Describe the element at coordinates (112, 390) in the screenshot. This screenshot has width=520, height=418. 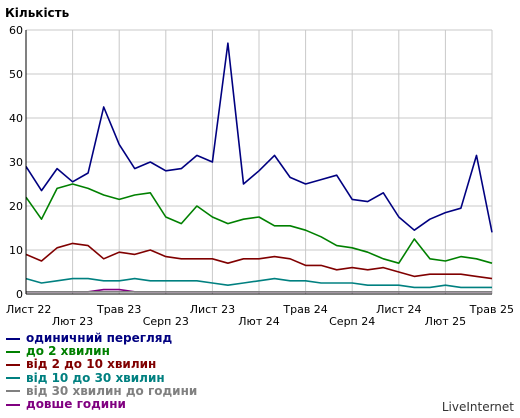
I see `legend-label: від 30 хвилин до години` at that location.